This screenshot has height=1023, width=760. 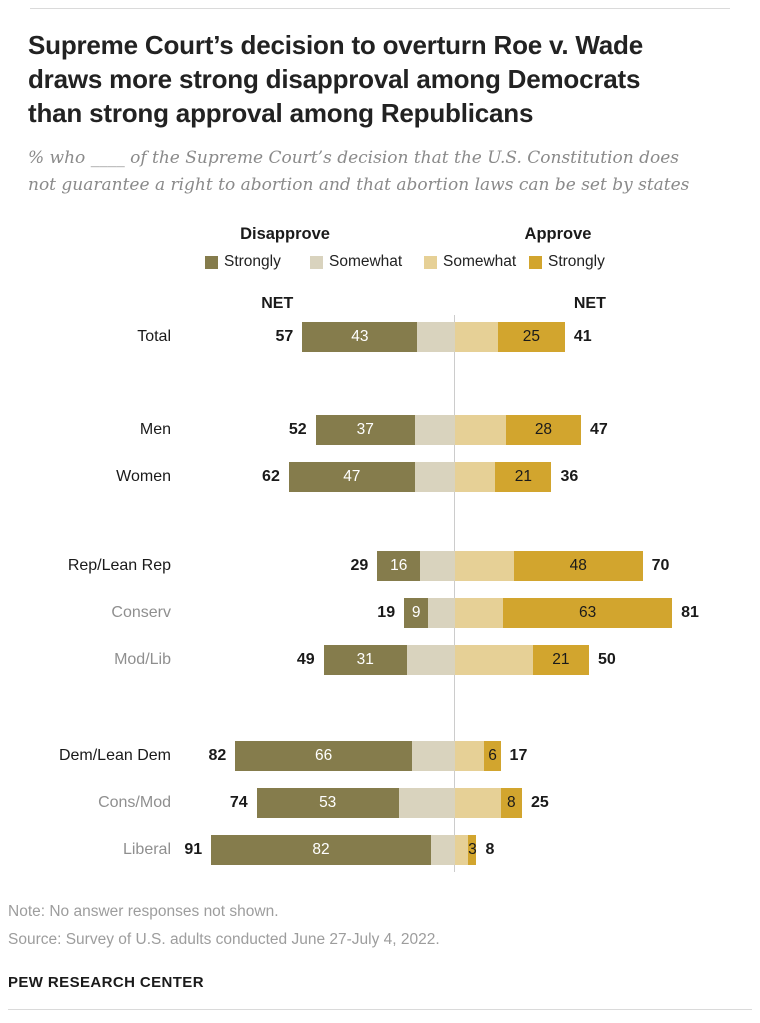 I want to click on chart-row: Cons/Mod 53 8 74 25, so click(x=415, y=803).